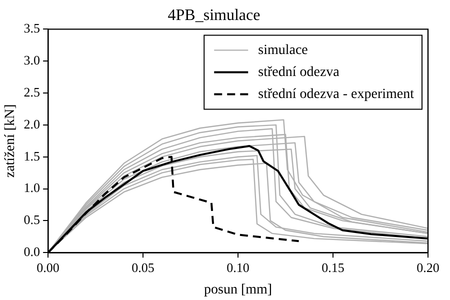 Image resolution: width=450 pixels, height=300 pixels. Describe the element at coordinates (32, 220) in the screenshot. I see `y-tick-label: 0.5` at that location.